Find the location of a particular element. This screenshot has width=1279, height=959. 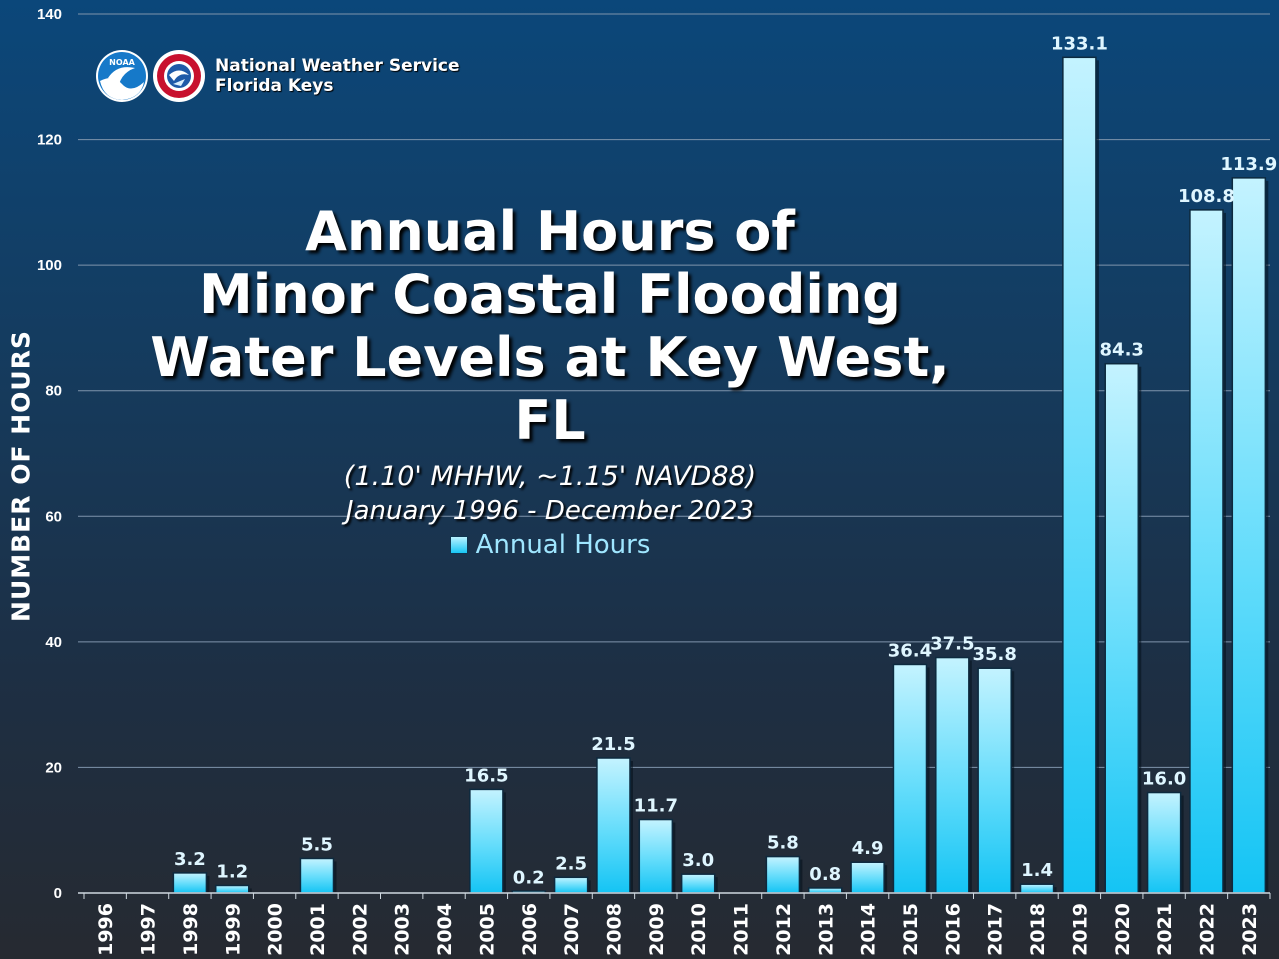

legend: Annual Hours is located at coordinates (550, 545).